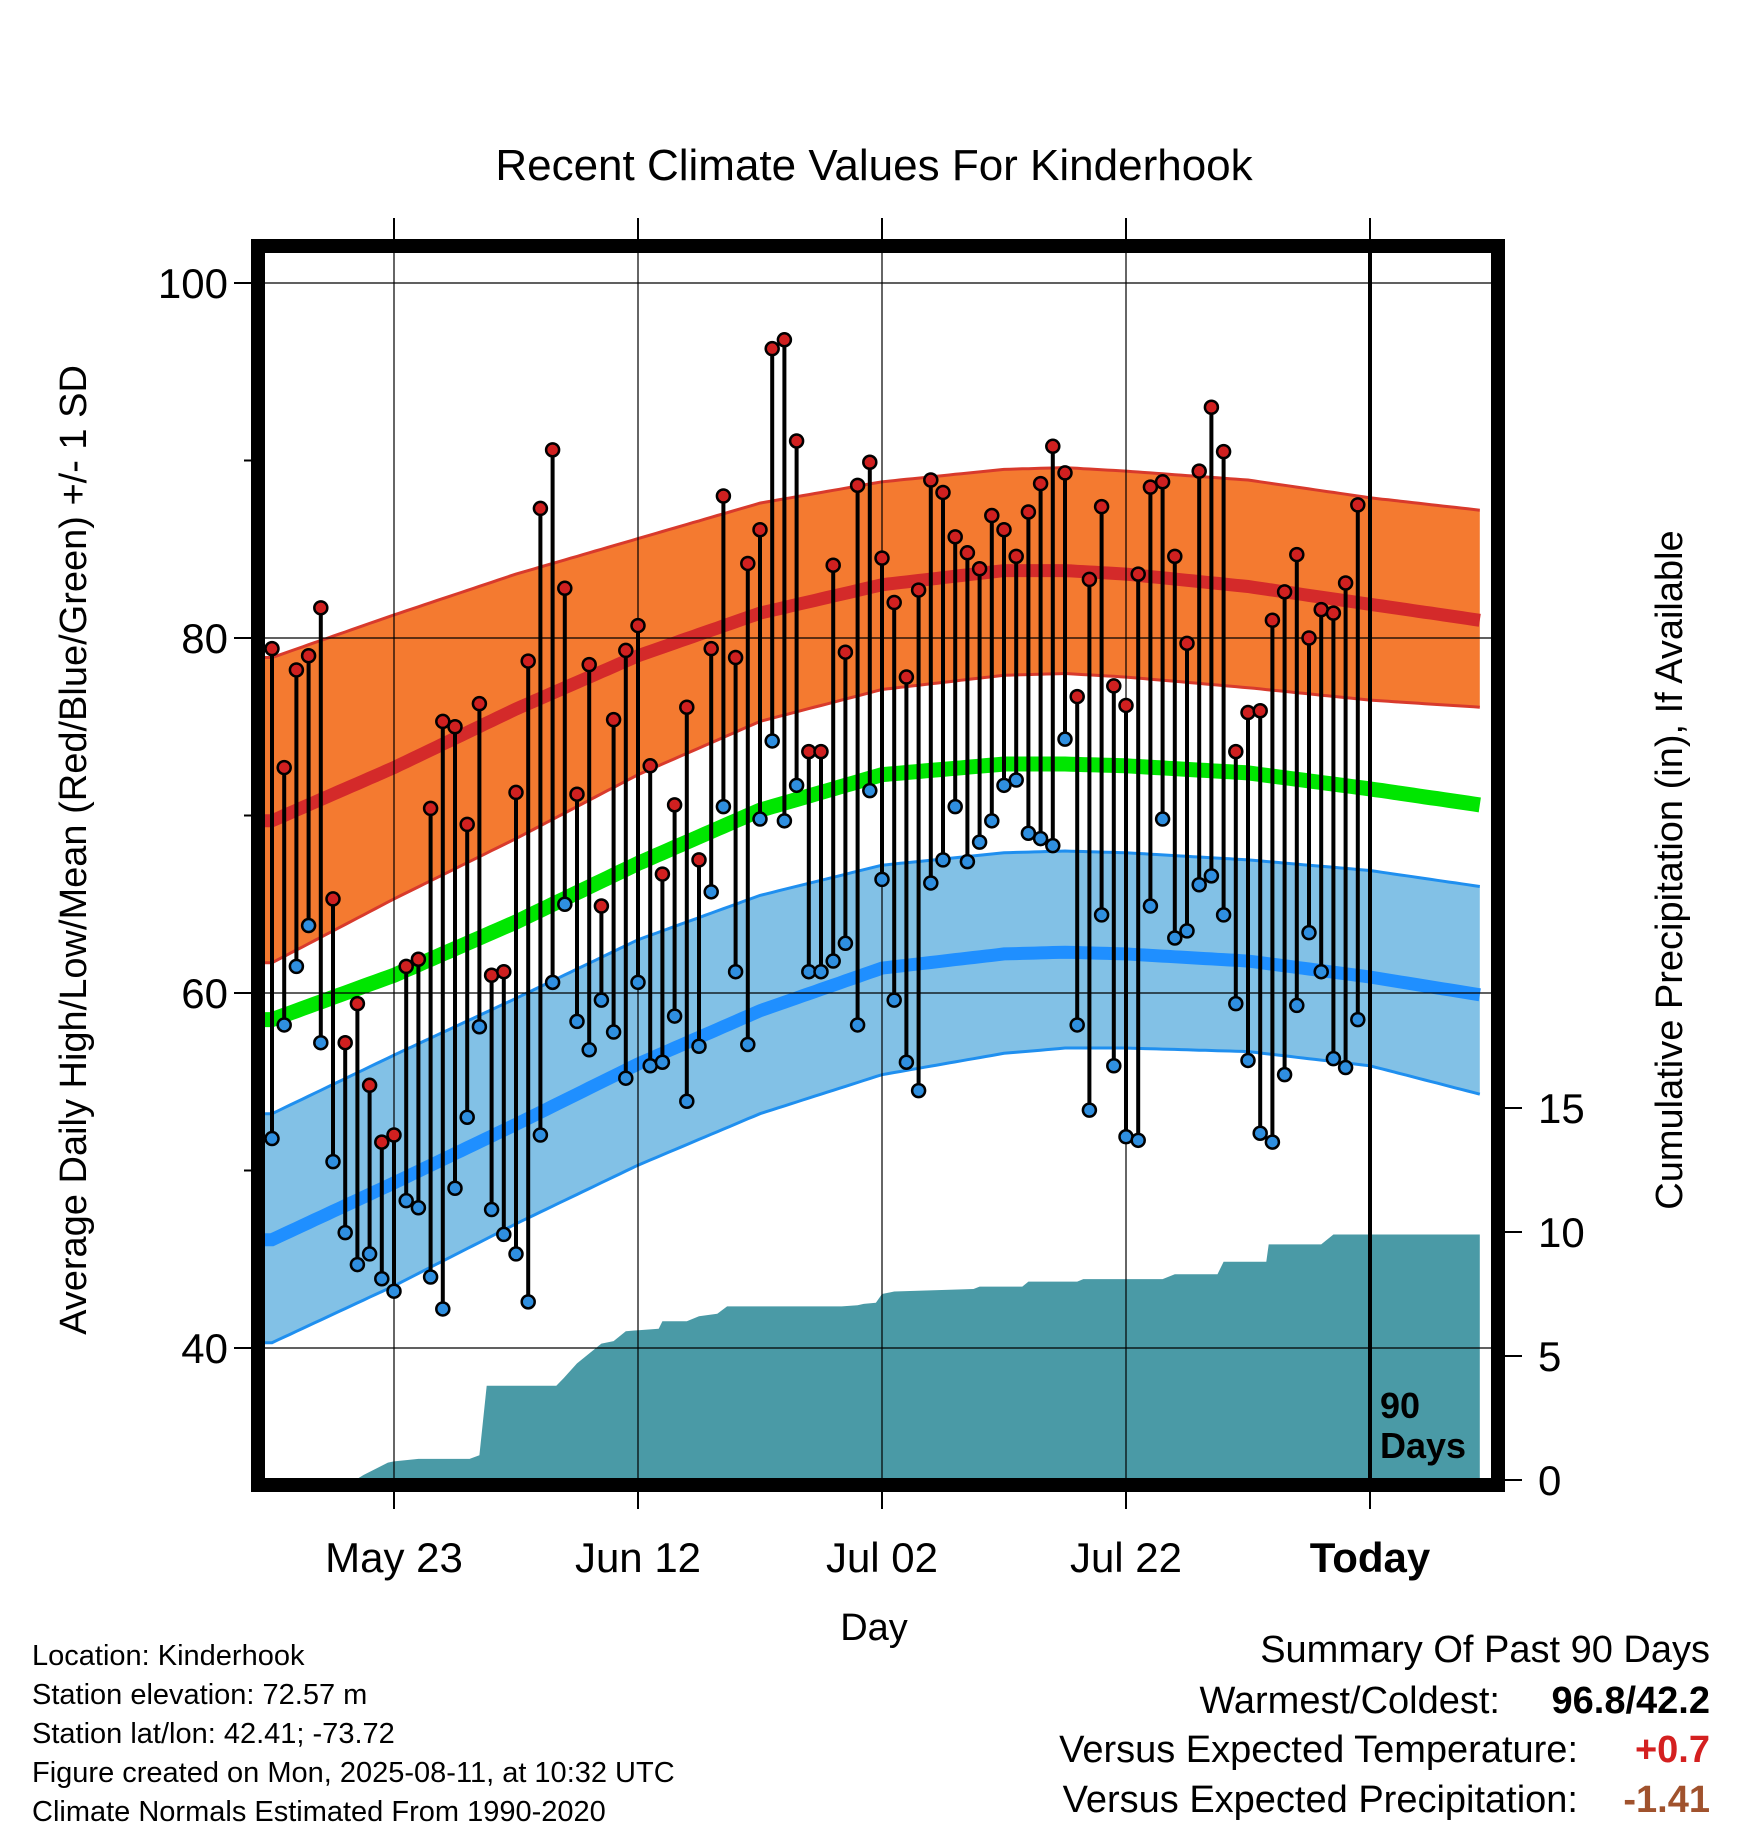 The width and height of the screenshot is (1748, 1828). What do you see at coordinates (882, 1557) in the screenshot?
I see `x-tick-label: Jul 02` at bounding box center [882, 1557].